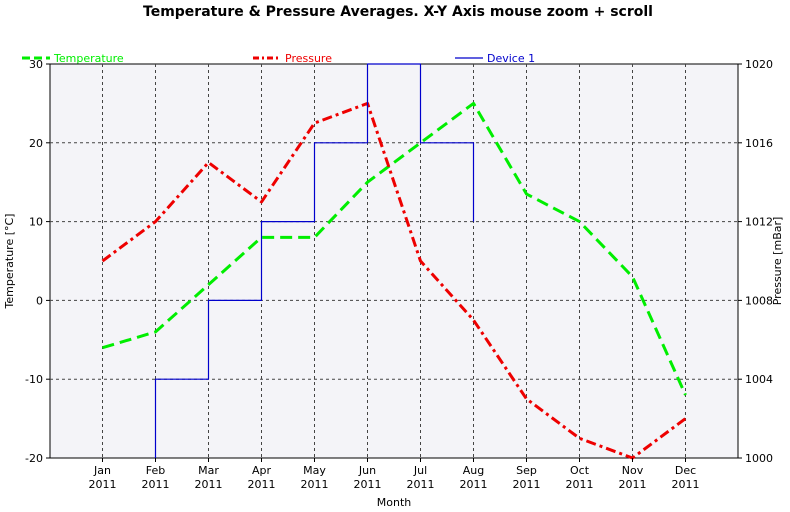  Describe the element at coordinates (262, 470) in the screenshot. I see `x-axis-tick-label-month: Apr` at that location.